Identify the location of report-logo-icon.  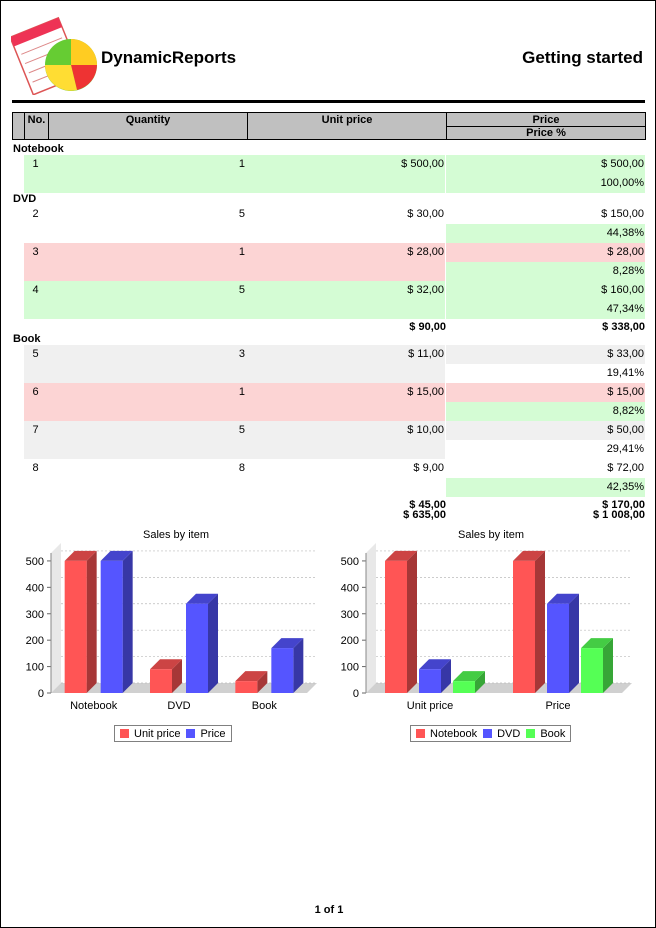
(54, 55).